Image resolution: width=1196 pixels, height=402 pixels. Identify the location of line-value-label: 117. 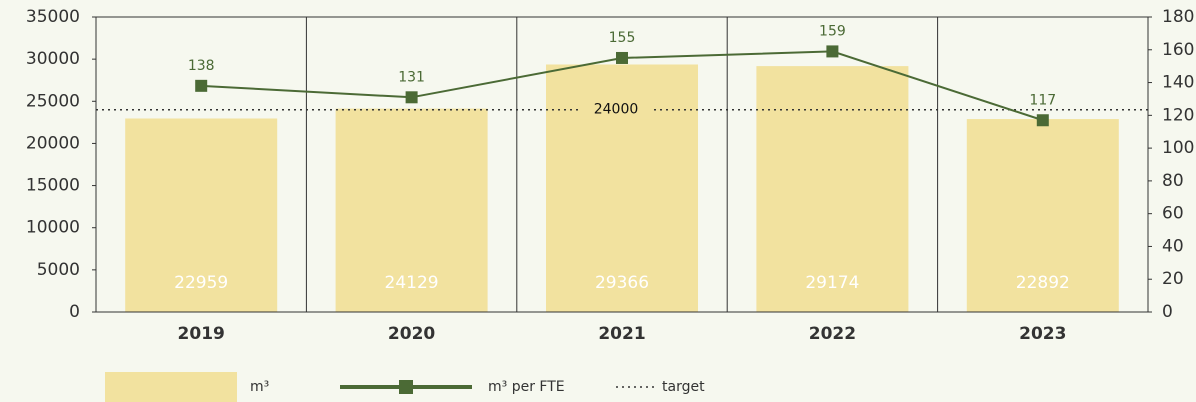
(1042, 100).